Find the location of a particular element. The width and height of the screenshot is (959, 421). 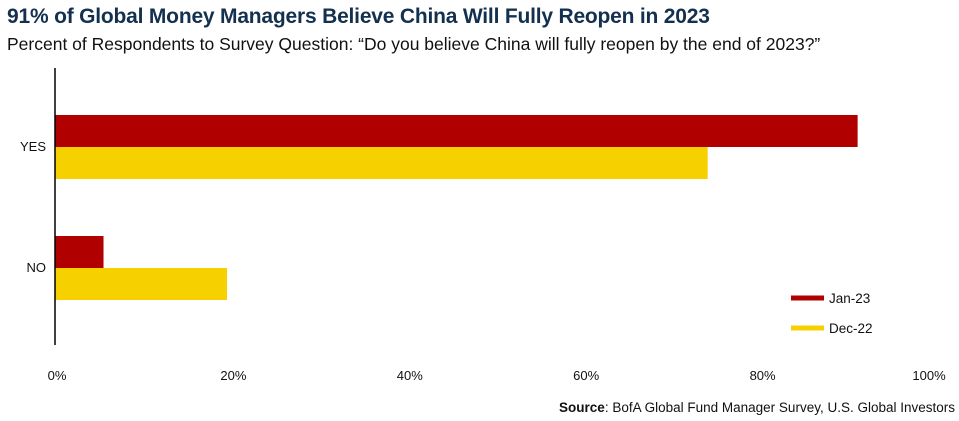

legend-label-dec-22: Dec-22 is located at coordinates (851, 328).